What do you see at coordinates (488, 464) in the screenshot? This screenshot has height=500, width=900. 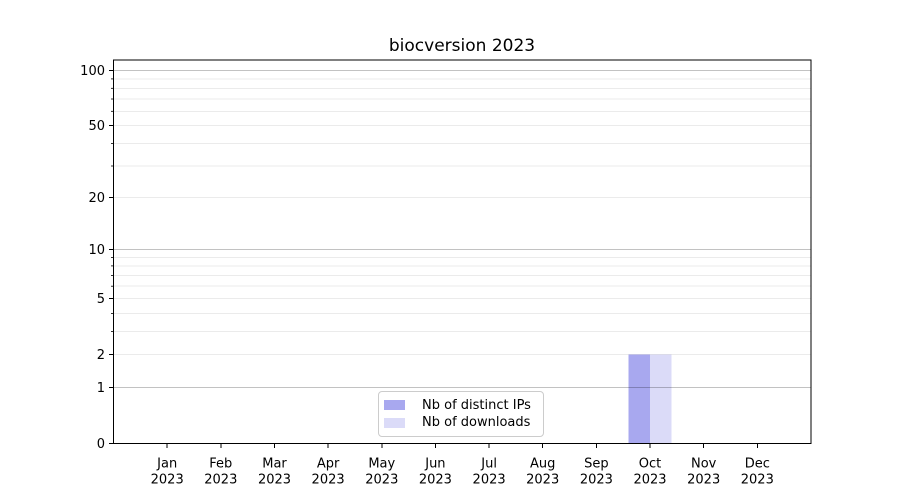 I see `x-tick-label-month: Jul` at bounding box center [488, 464].